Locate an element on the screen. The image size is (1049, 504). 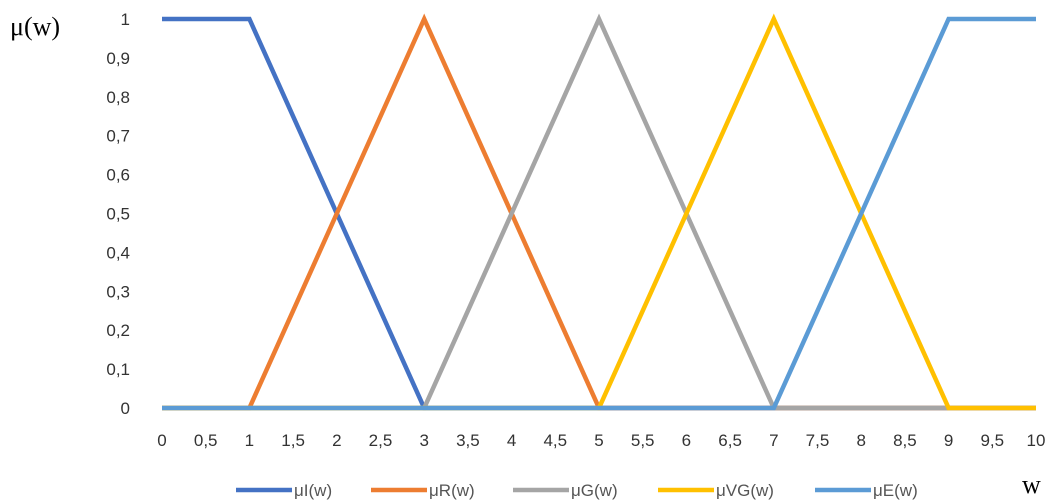
y-axis-ticks: 0 0,1 0,2 0,3 0,4 0,5 0,6 0,7 0,8 0,9 1 is located at coordinates (118, 214).